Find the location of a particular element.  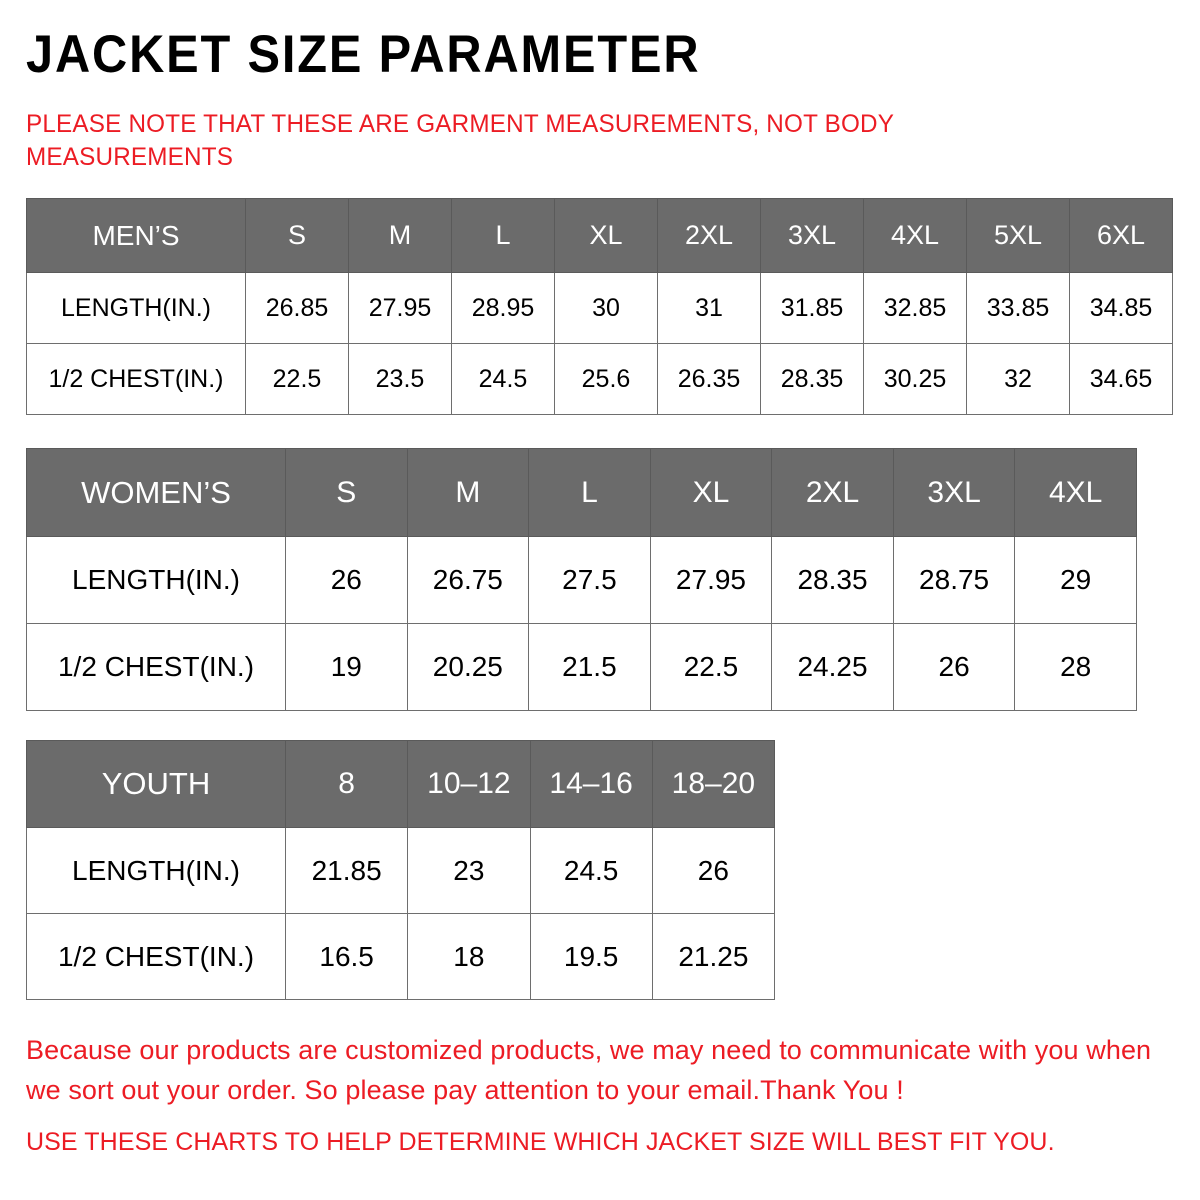

womens-cell-r1-c4: 27.95 is located at coordinates (711, 580).